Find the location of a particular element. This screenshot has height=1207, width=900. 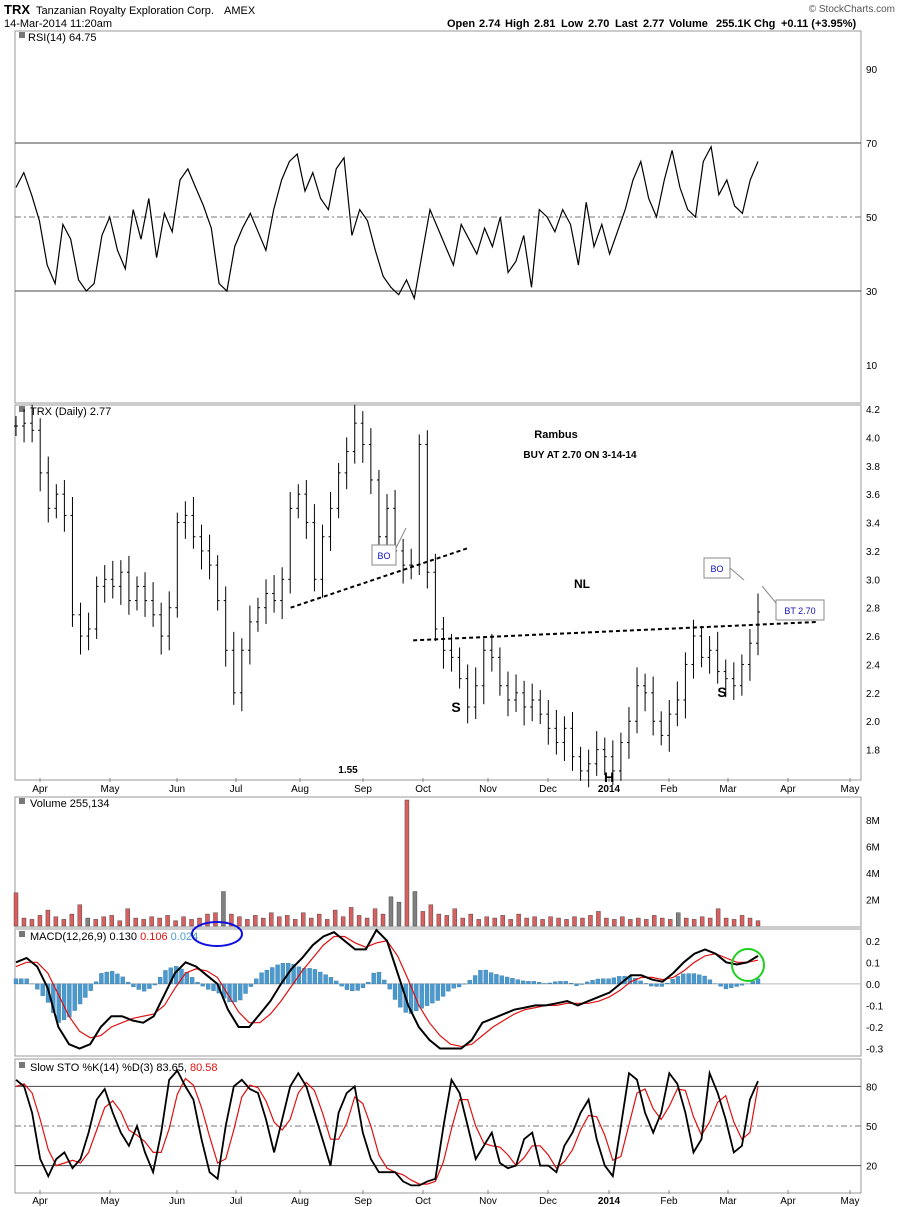

macd-panel-frame is located at coordinates (438, 992).